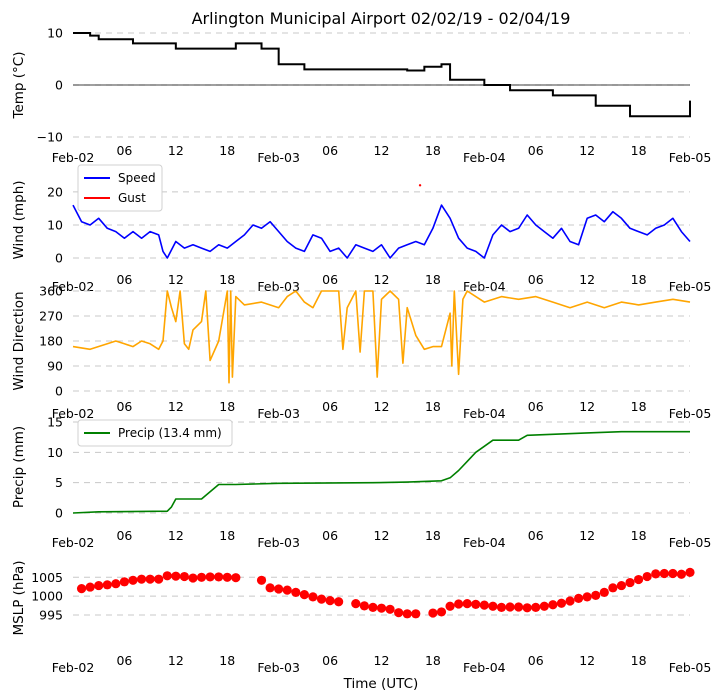  I want to click on y-tick-label: 1000, so click(47, 596).